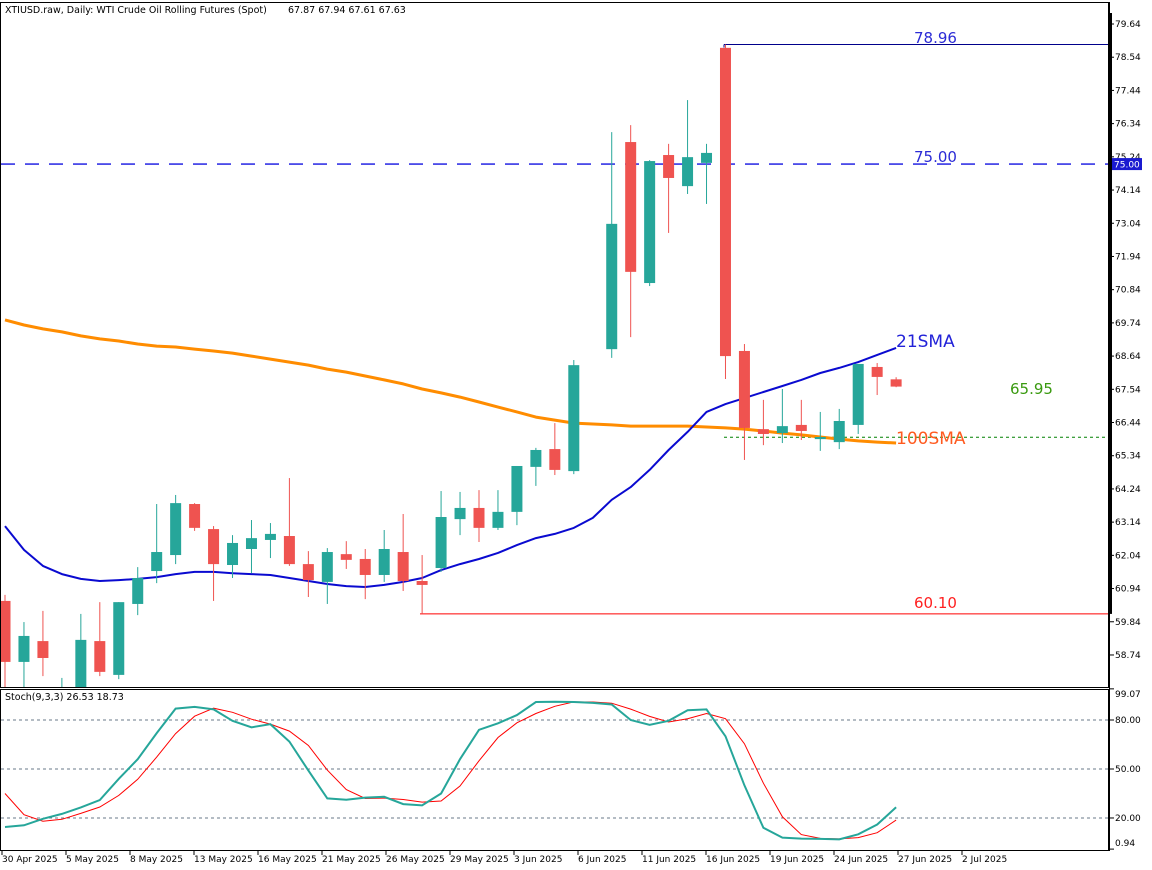 This screenshot has width=1152, height=870. I want to click on stoch-d-line, so click(450, 770).